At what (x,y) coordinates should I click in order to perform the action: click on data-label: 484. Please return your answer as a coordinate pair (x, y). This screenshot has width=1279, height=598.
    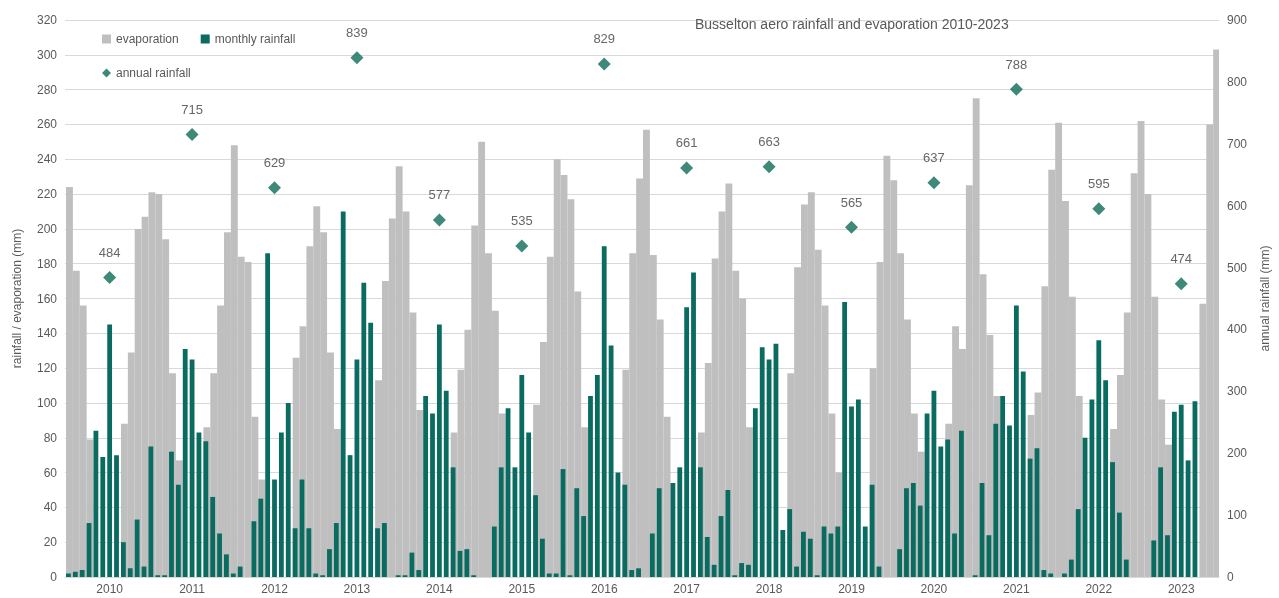
    Looking at the image, I should click on (109, 252).